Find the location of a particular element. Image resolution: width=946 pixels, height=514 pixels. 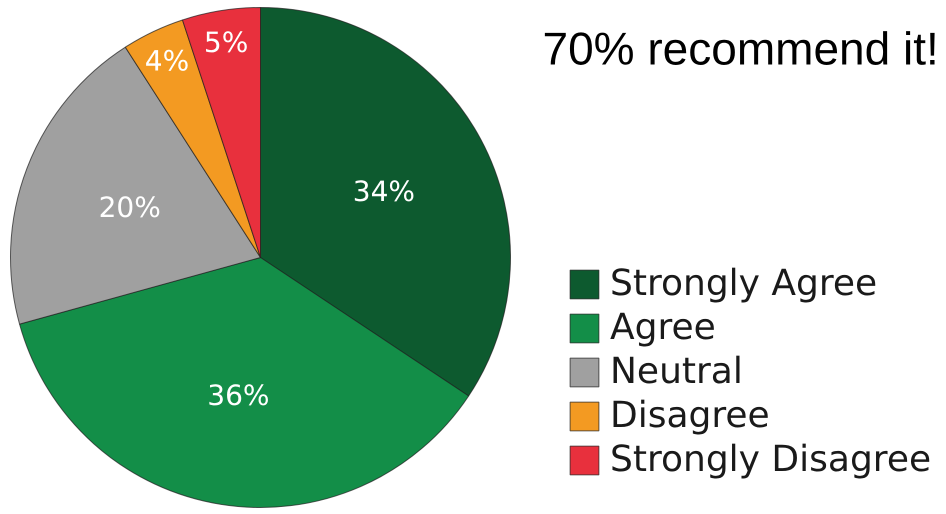

data-label: 20% is located at coordinates (129, 207).